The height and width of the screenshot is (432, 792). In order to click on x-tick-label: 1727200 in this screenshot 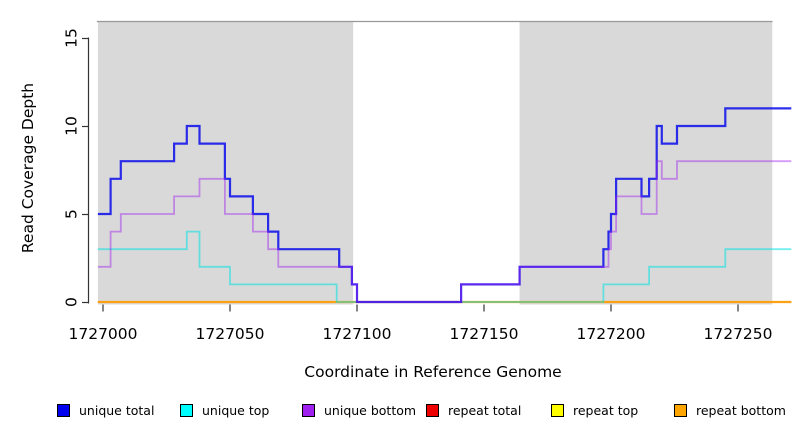, I will do `click(610, 334)`.